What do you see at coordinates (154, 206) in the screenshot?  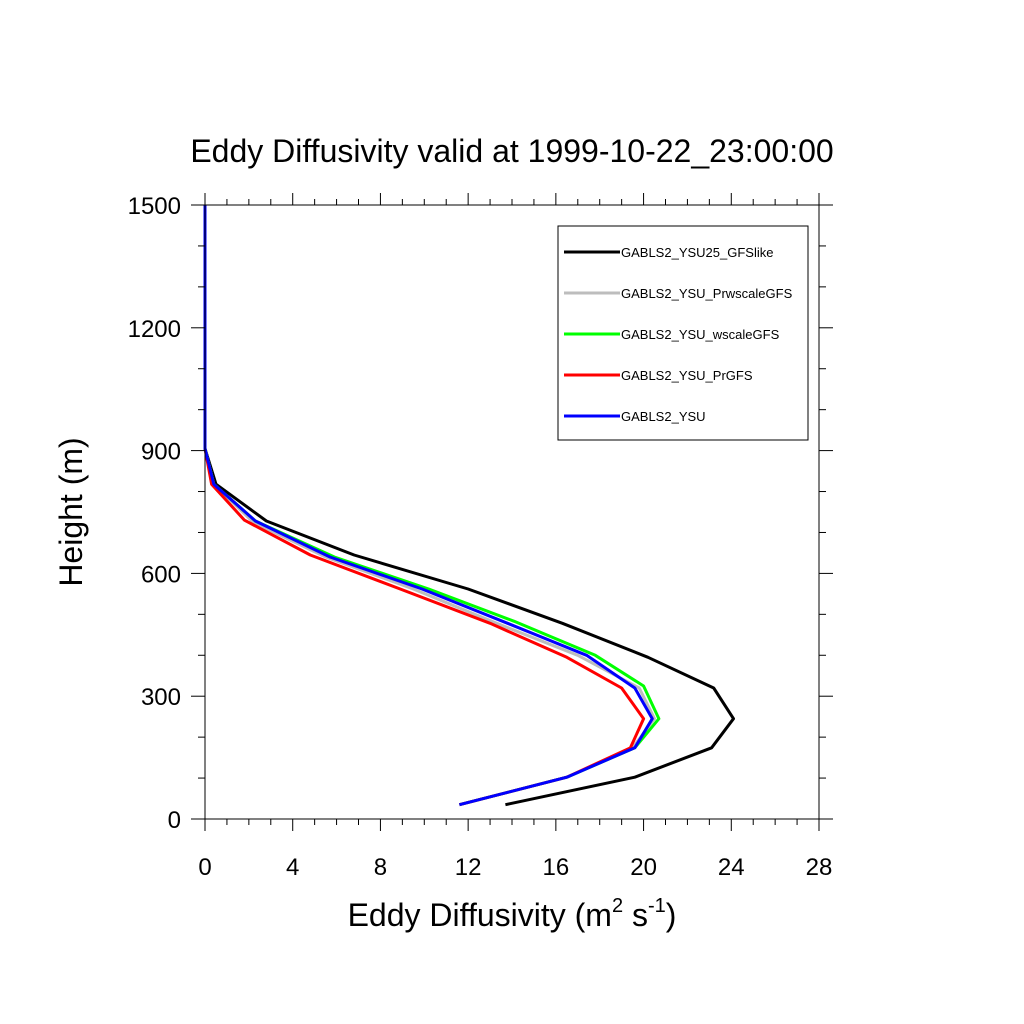 I see `y-tick-label: 1500` at bounding box center [154, 206].